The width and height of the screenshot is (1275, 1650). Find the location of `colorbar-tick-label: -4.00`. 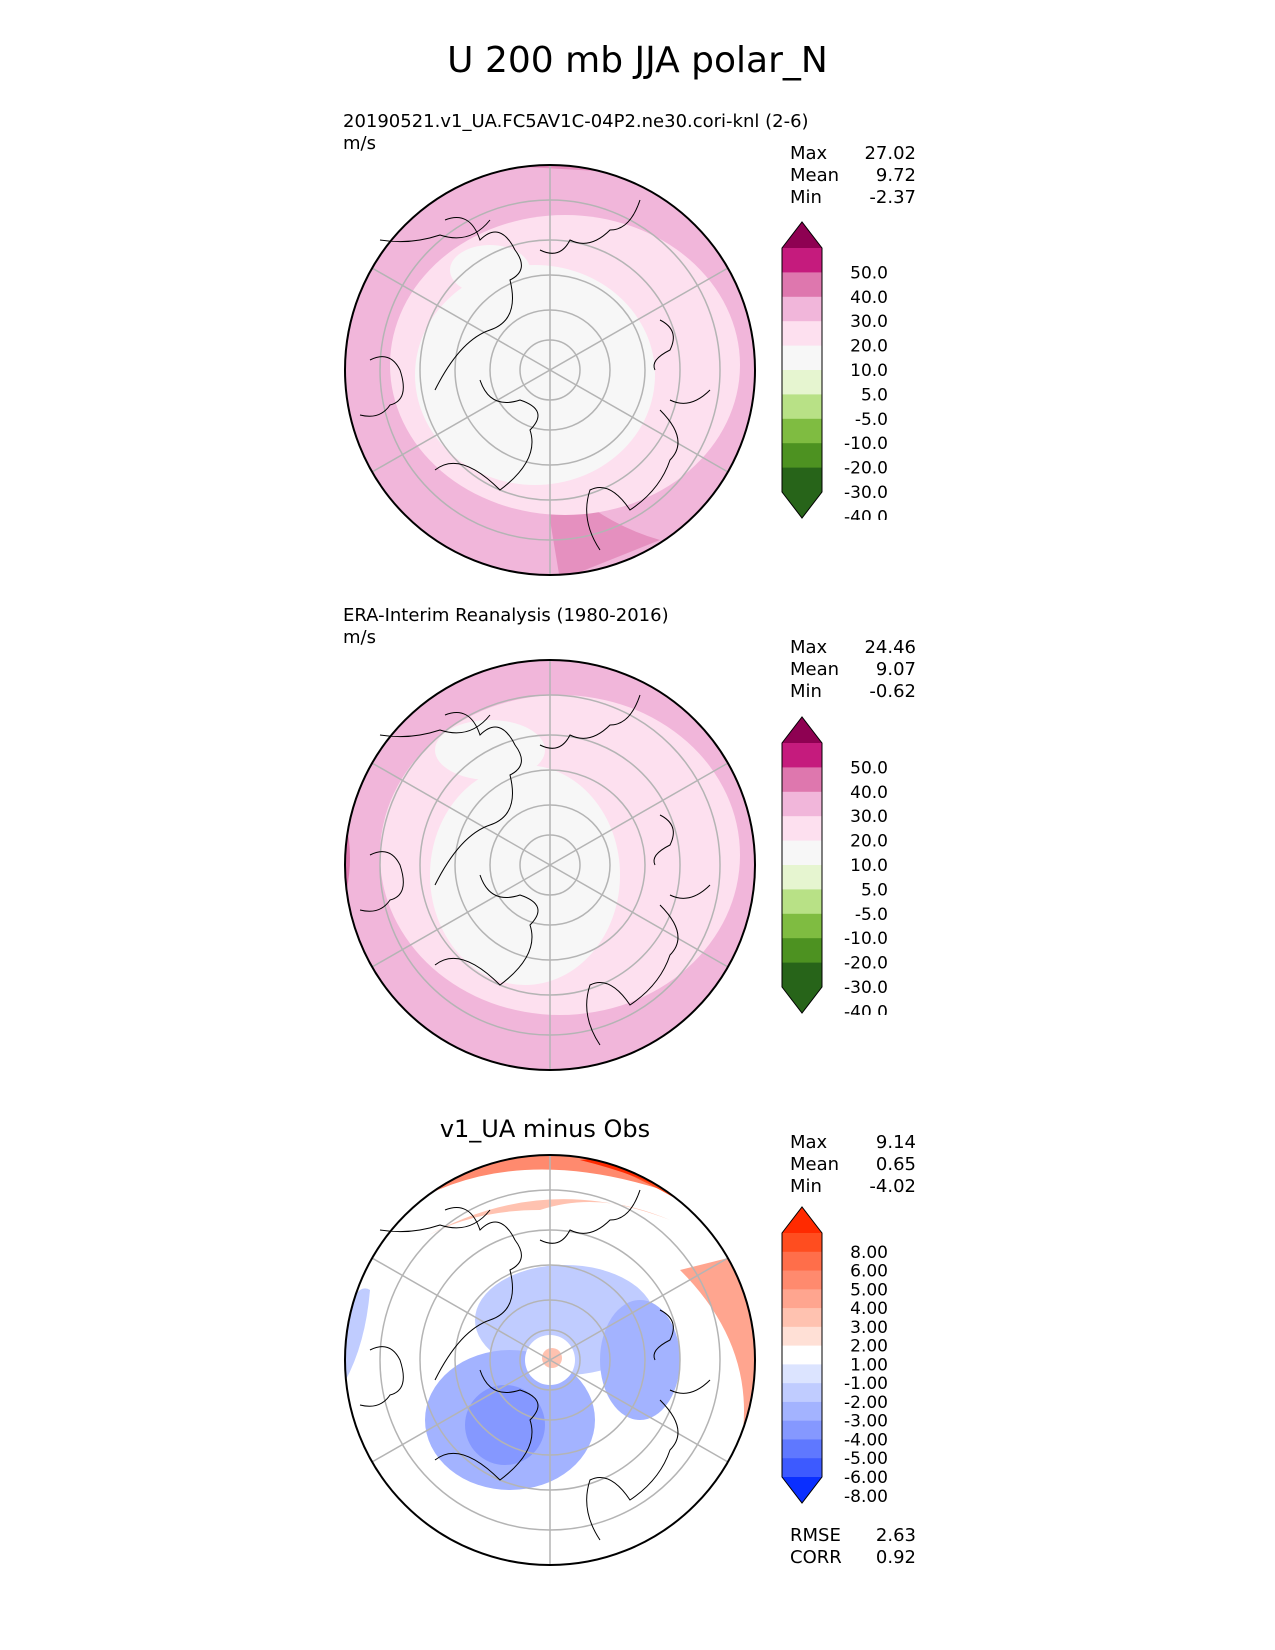

colorbar-tick-label: -4.00 is located at coordinates (866, 1440).